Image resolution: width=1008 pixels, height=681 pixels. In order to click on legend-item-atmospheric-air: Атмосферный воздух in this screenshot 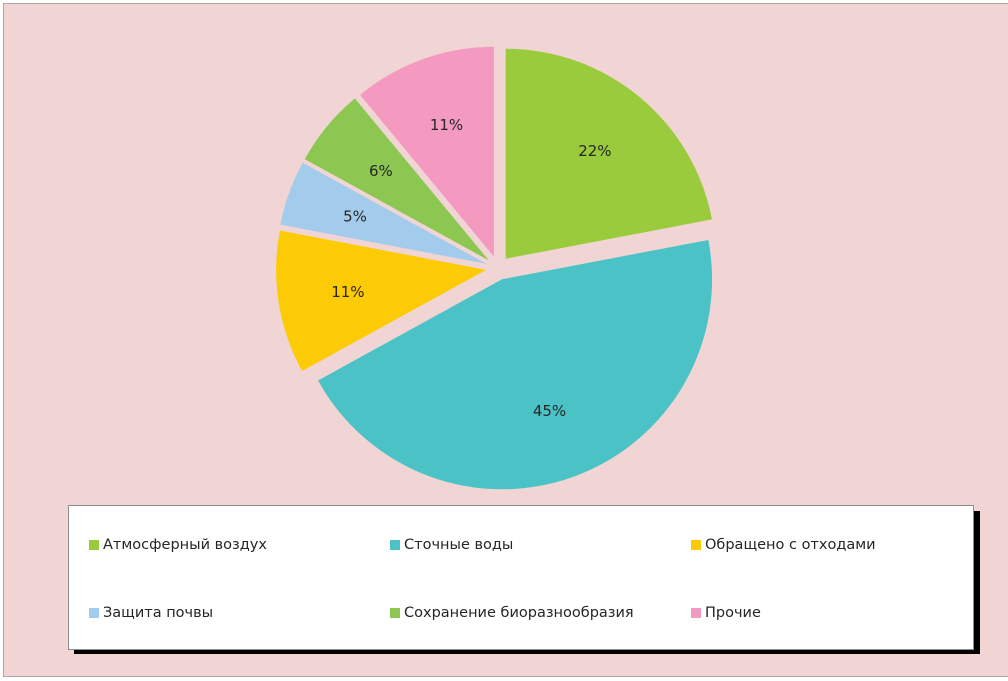, I will do `click(178, 545)`.